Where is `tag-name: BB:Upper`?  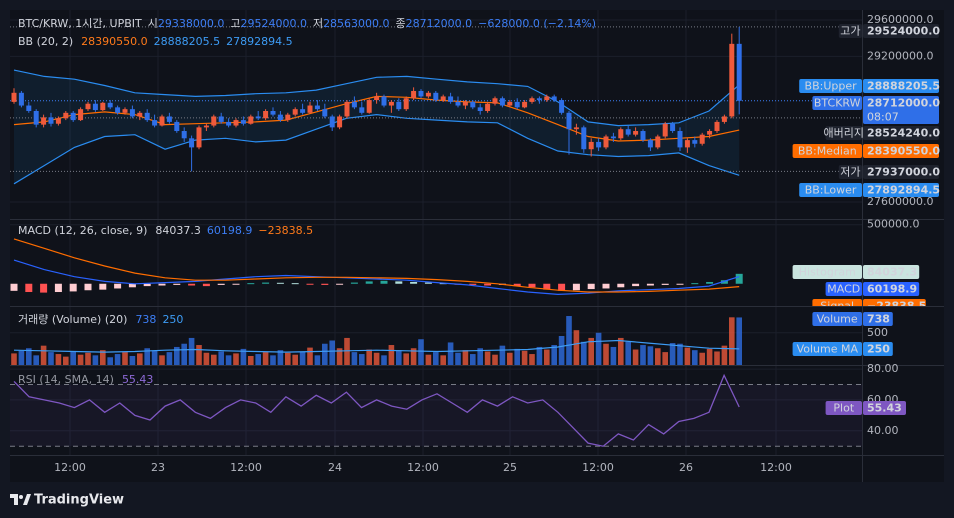 tag-name: BB:Upper is located at coordinates (831, 86).